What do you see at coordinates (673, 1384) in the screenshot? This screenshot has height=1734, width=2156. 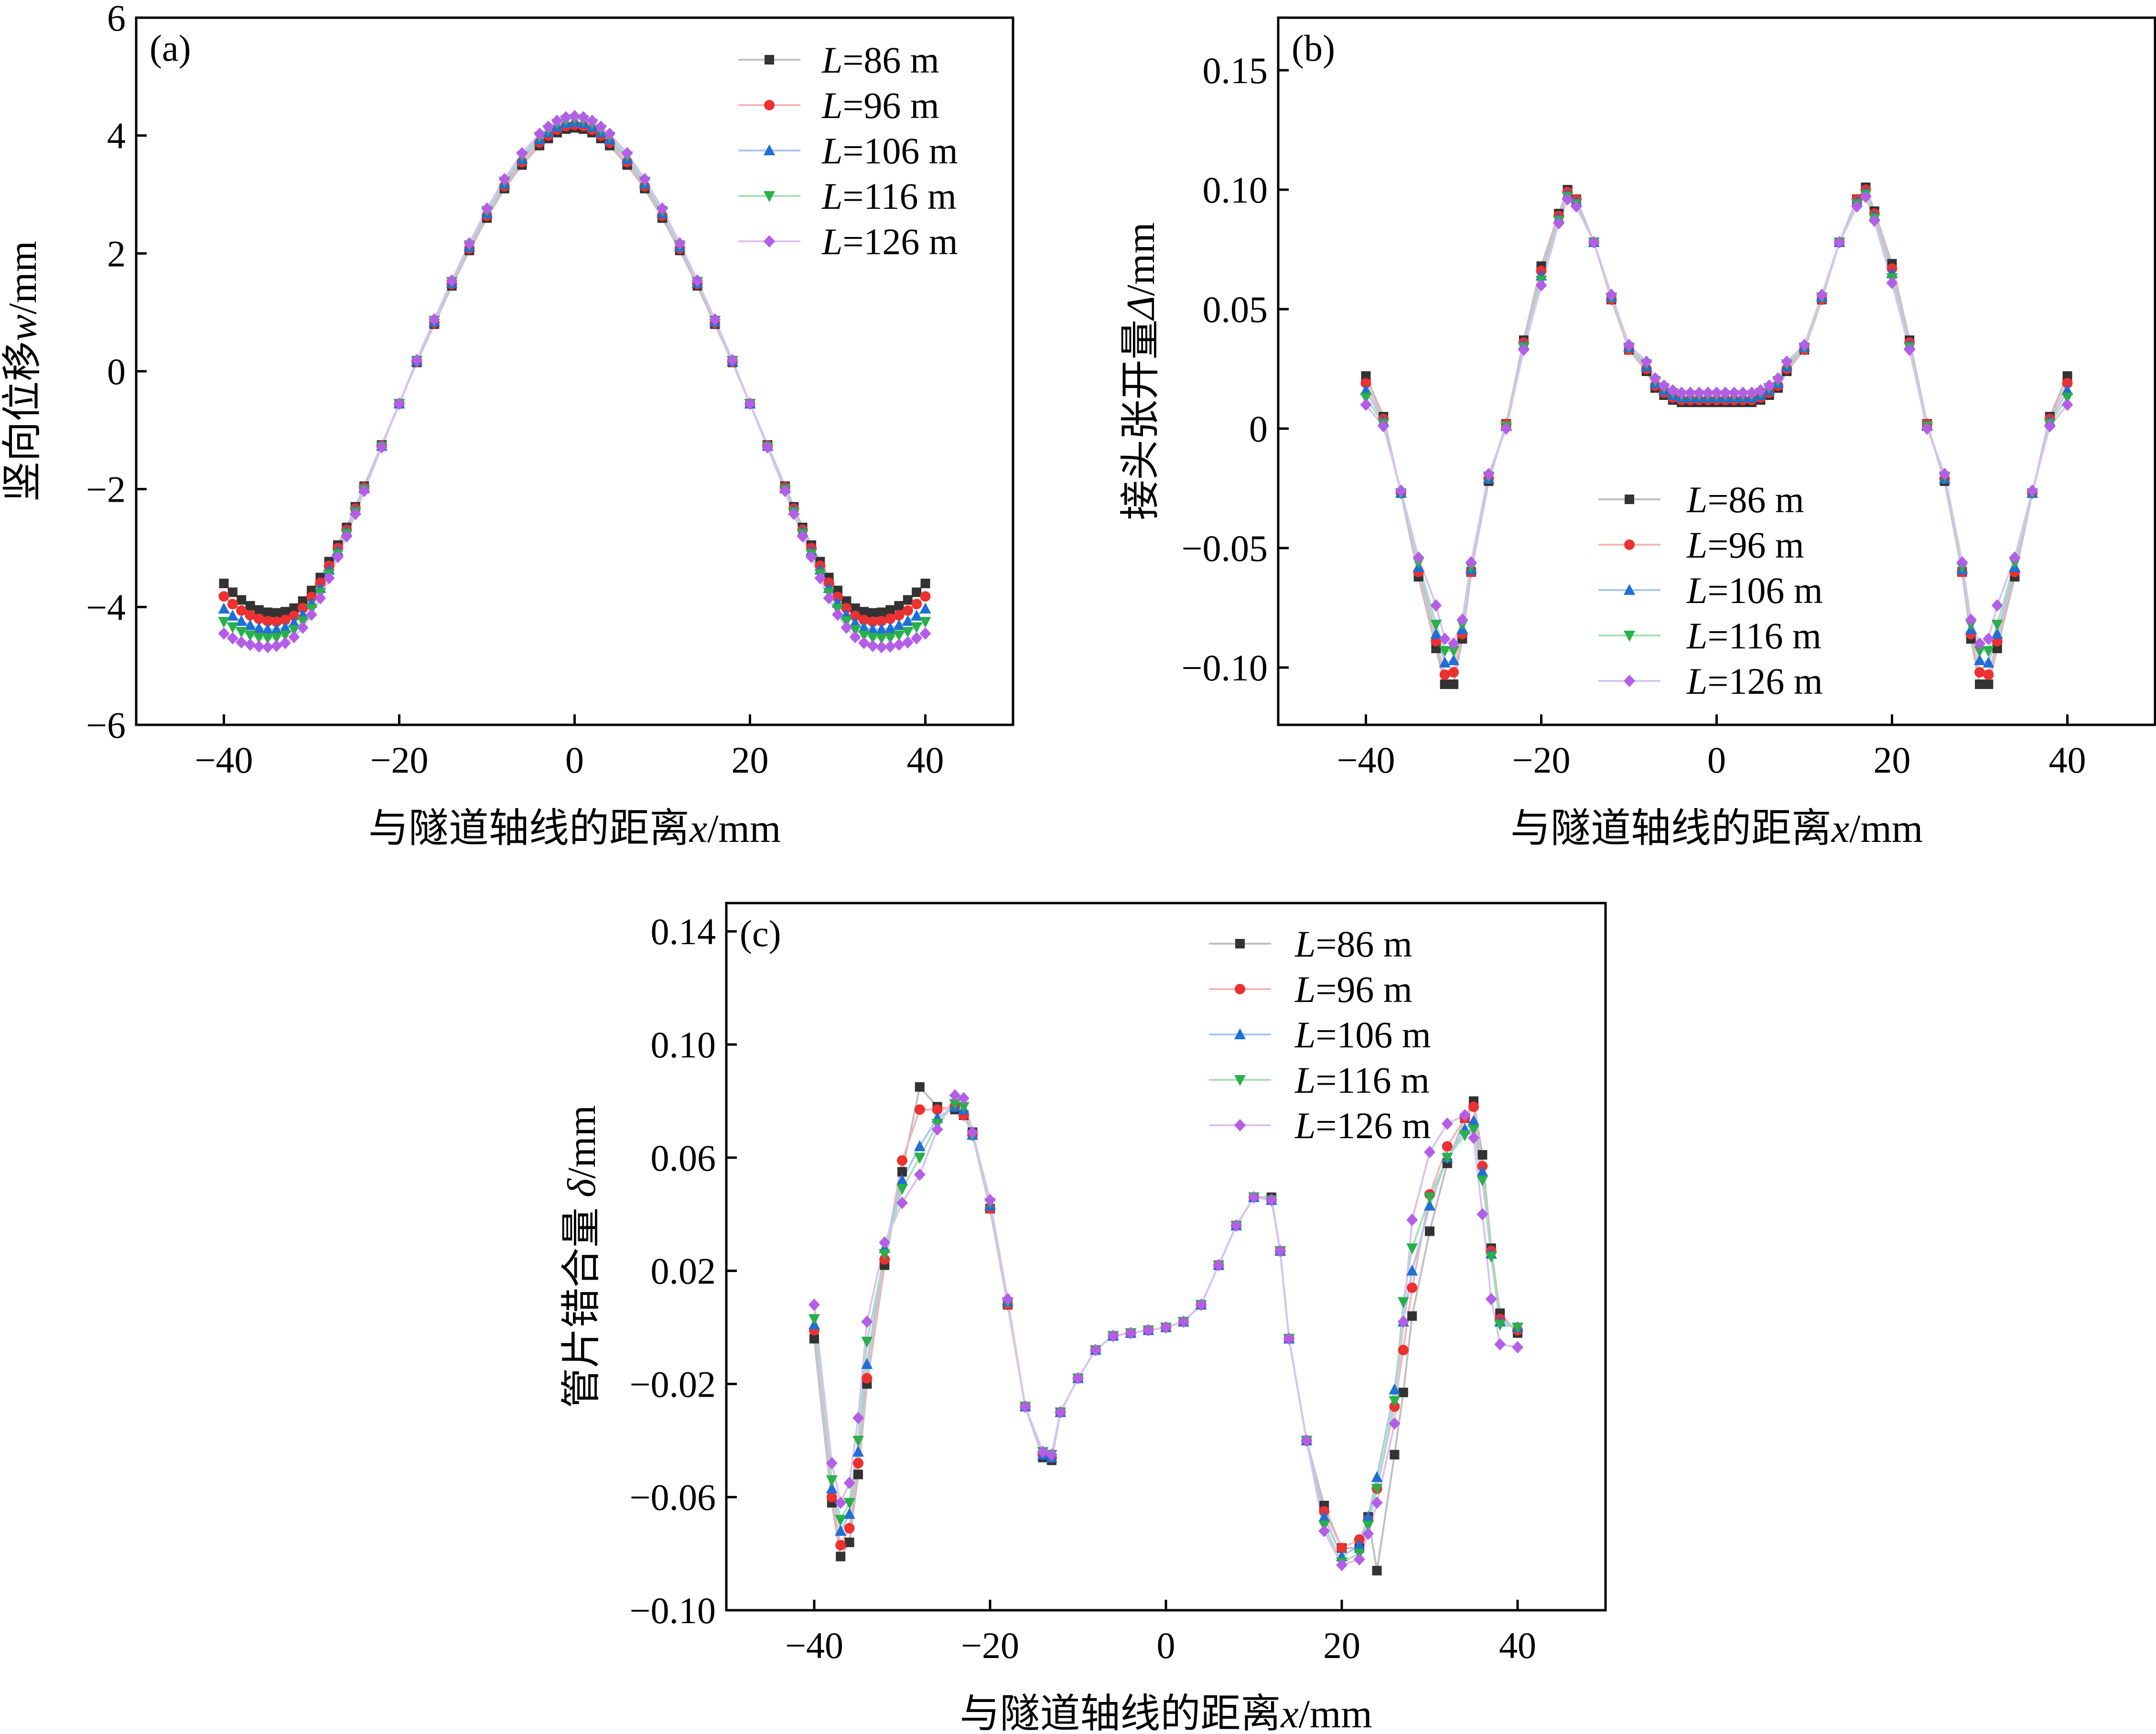 I see `y-tick-label: −0.02` at bounding box center [673, 1384].